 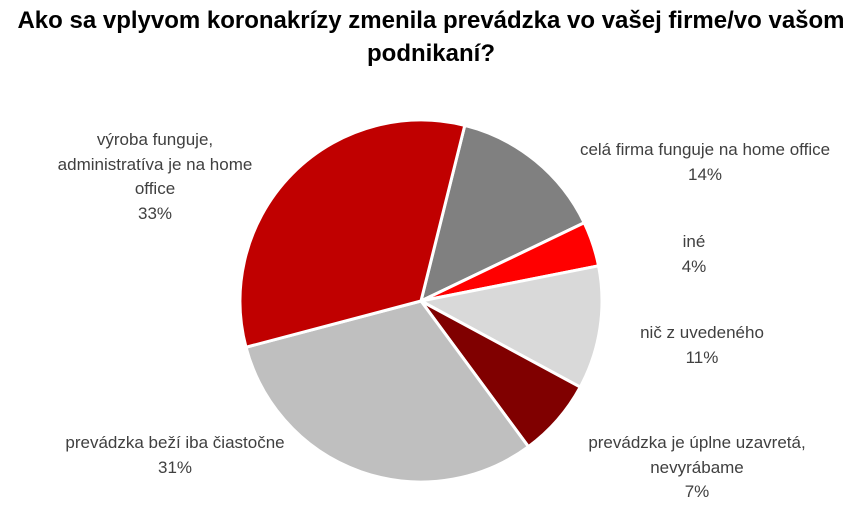 I want to click on slice-label-0: celá firma funguje na home office 14%, so click(x=705, y=162).